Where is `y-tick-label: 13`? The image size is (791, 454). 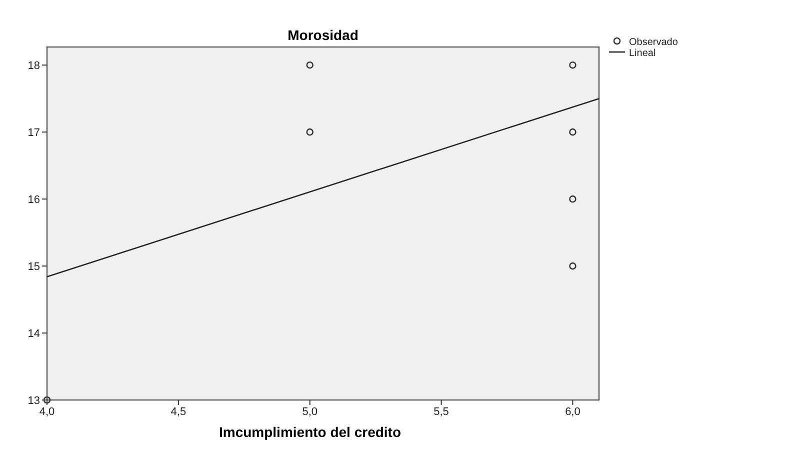 y-tick-label: 13 is located at coordinates (34, 401).